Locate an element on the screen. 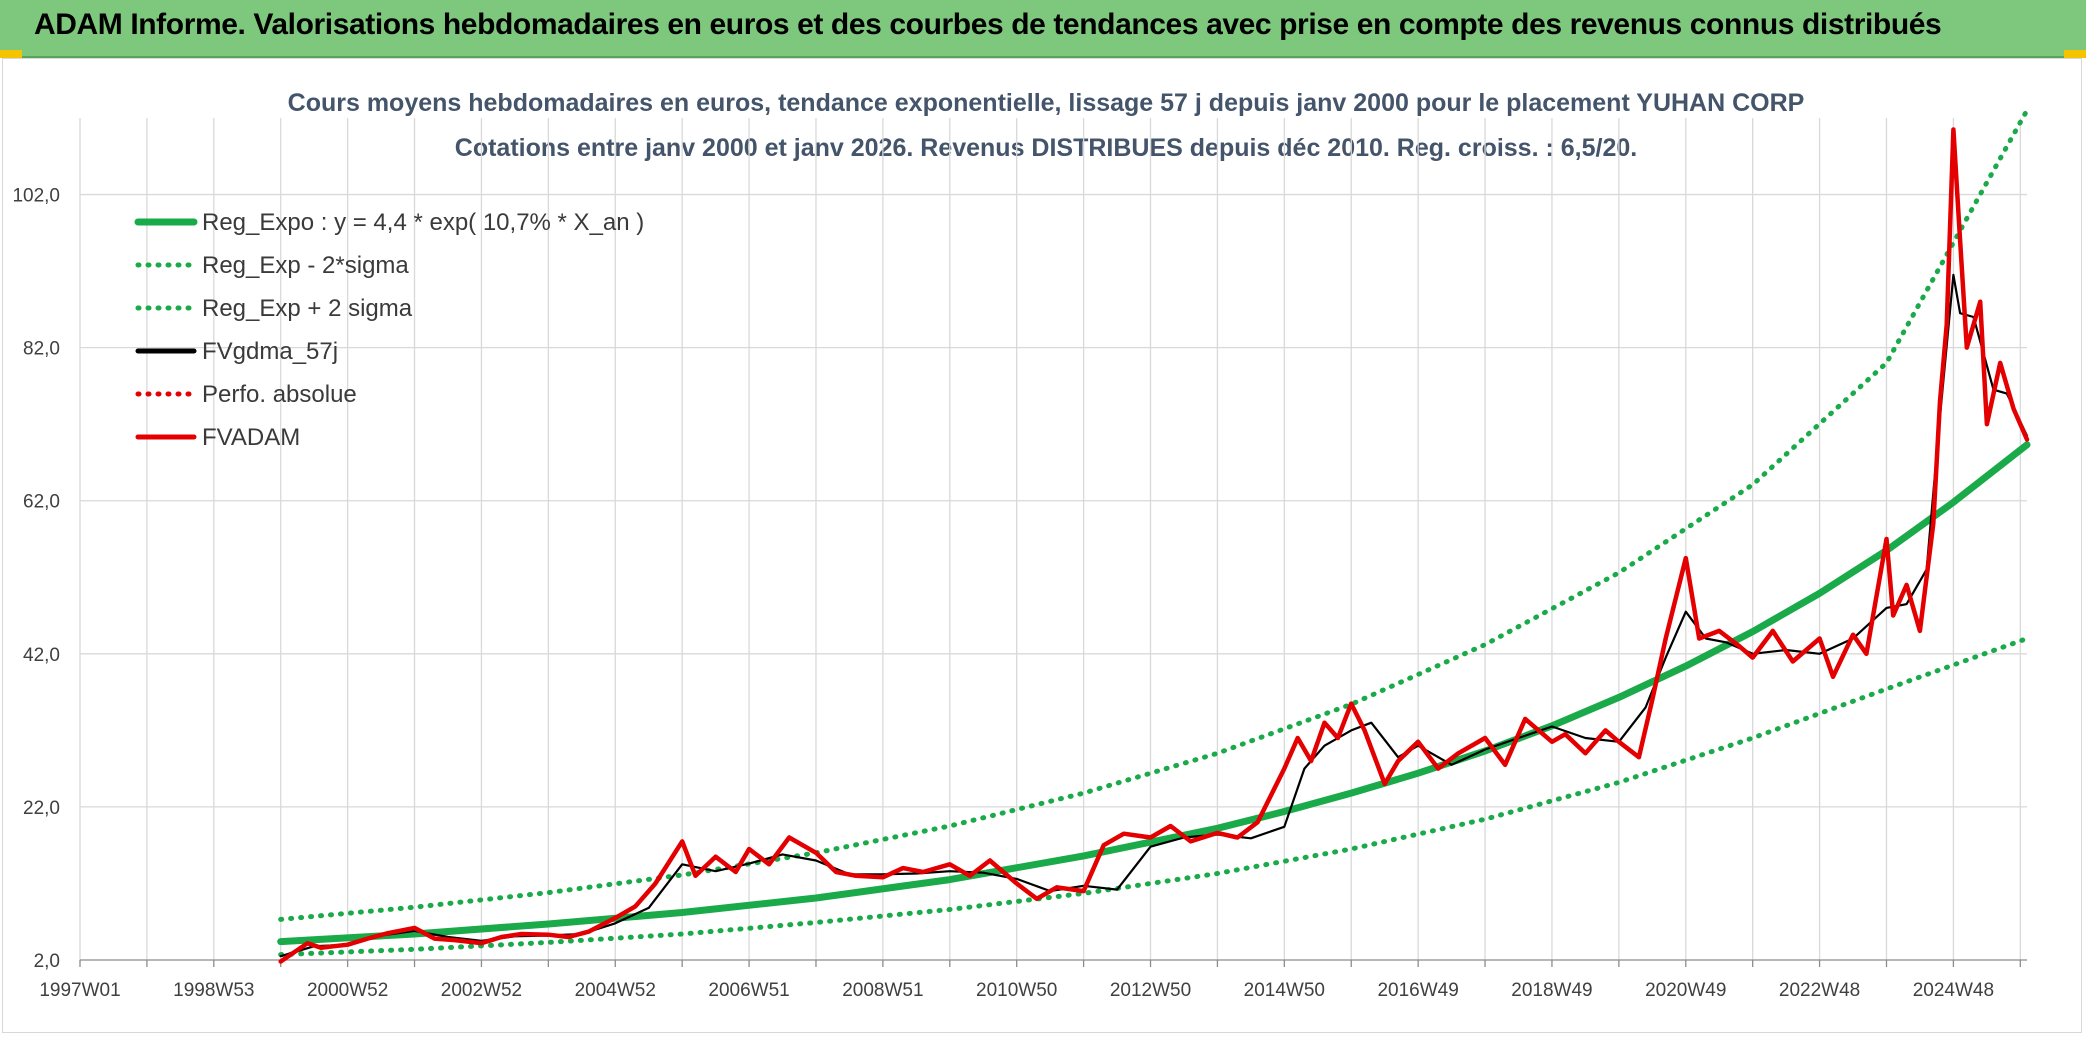  x-tick-label: 2008W51 is located at coordinates (882, 990).